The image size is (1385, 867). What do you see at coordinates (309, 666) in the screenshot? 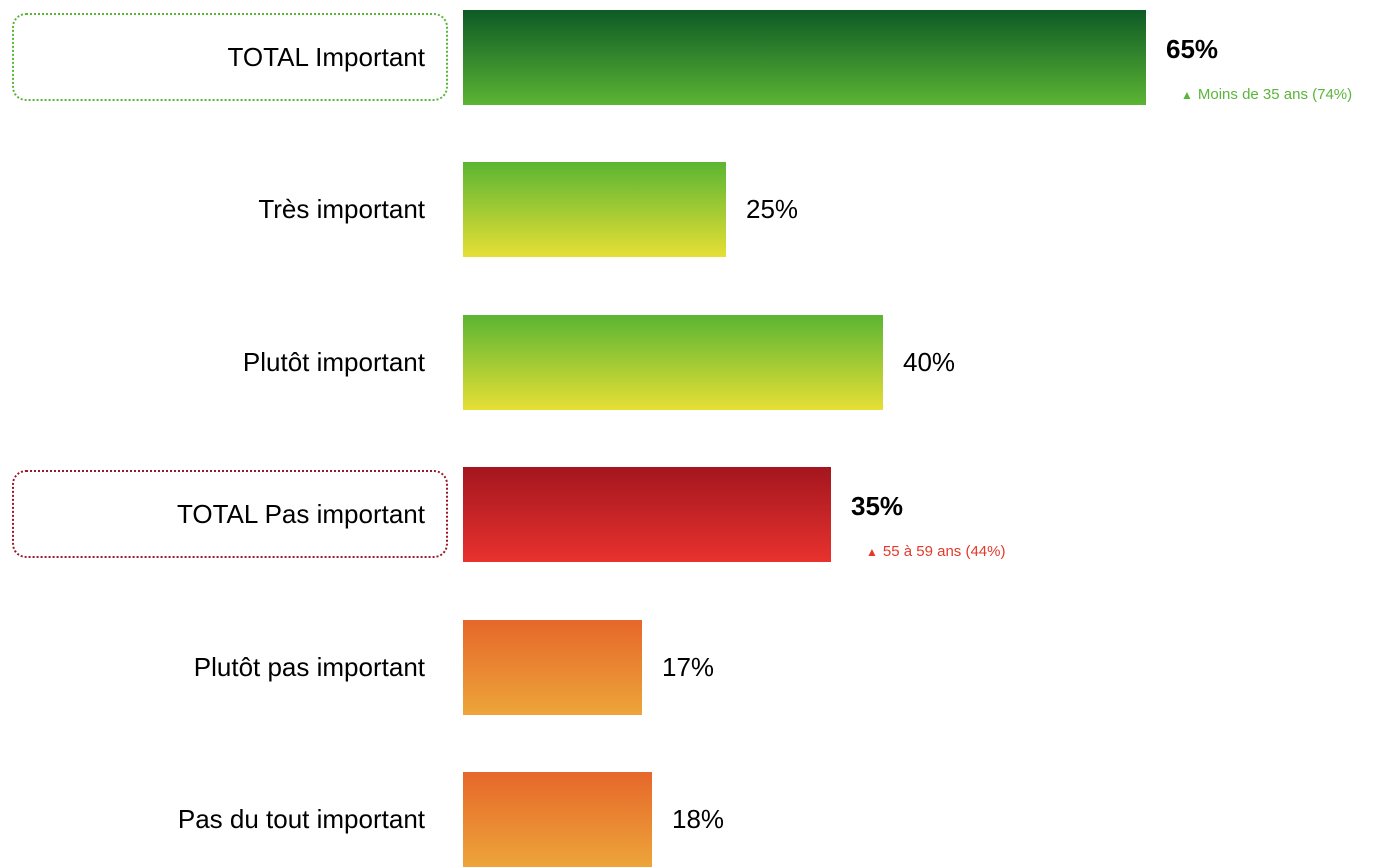
I see `category-label: Plutôt pas important` at bounding box center [309, 666].